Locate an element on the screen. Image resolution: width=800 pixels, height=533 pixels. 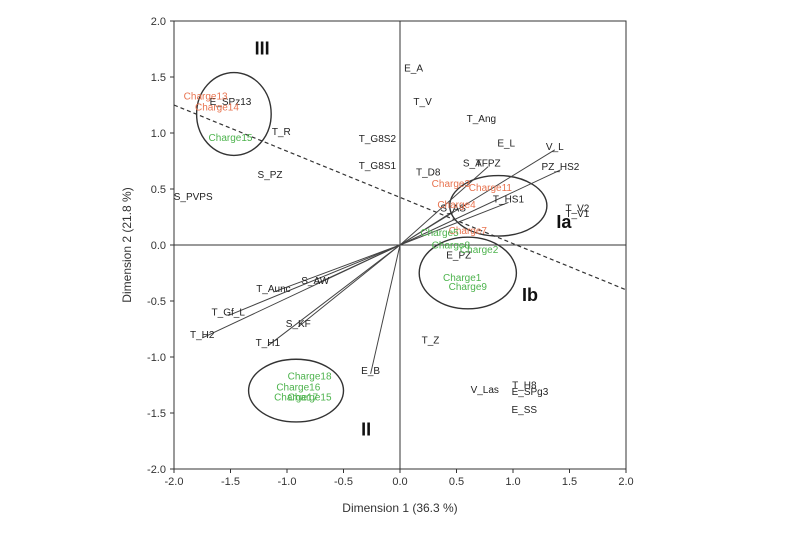
variable-label: T_R is located at coordinates (281, 132).